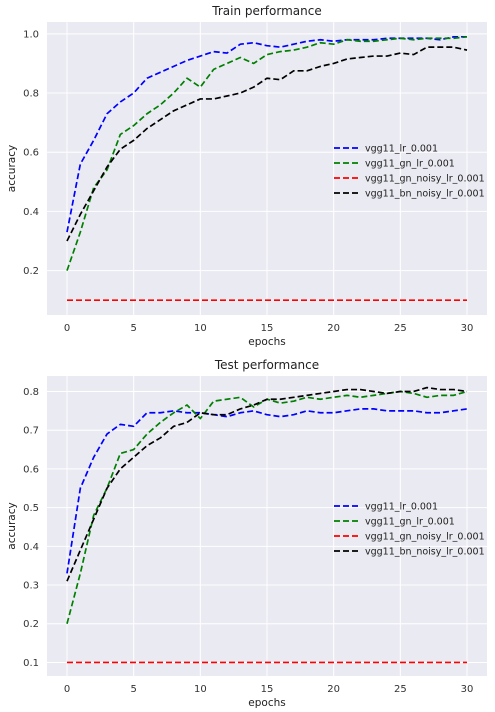 The image size is (495, 712). I want to click on chart-title: Train performance, so click(266, 11).